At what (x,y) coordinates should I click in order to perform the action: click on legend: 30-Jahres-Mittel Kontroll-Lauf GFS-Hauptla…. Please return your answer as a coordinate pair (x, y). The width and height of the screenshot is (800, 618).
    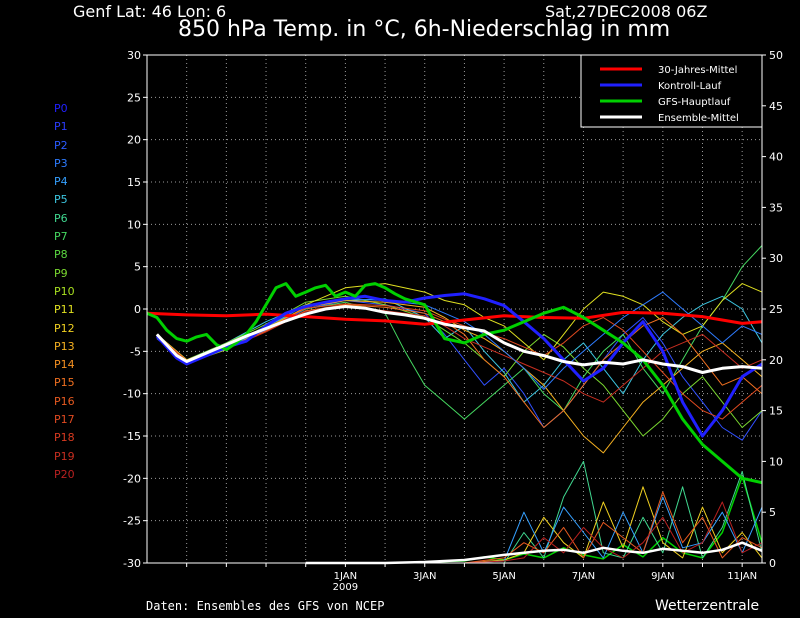
    Looking at the image, I should click on (671, 91).